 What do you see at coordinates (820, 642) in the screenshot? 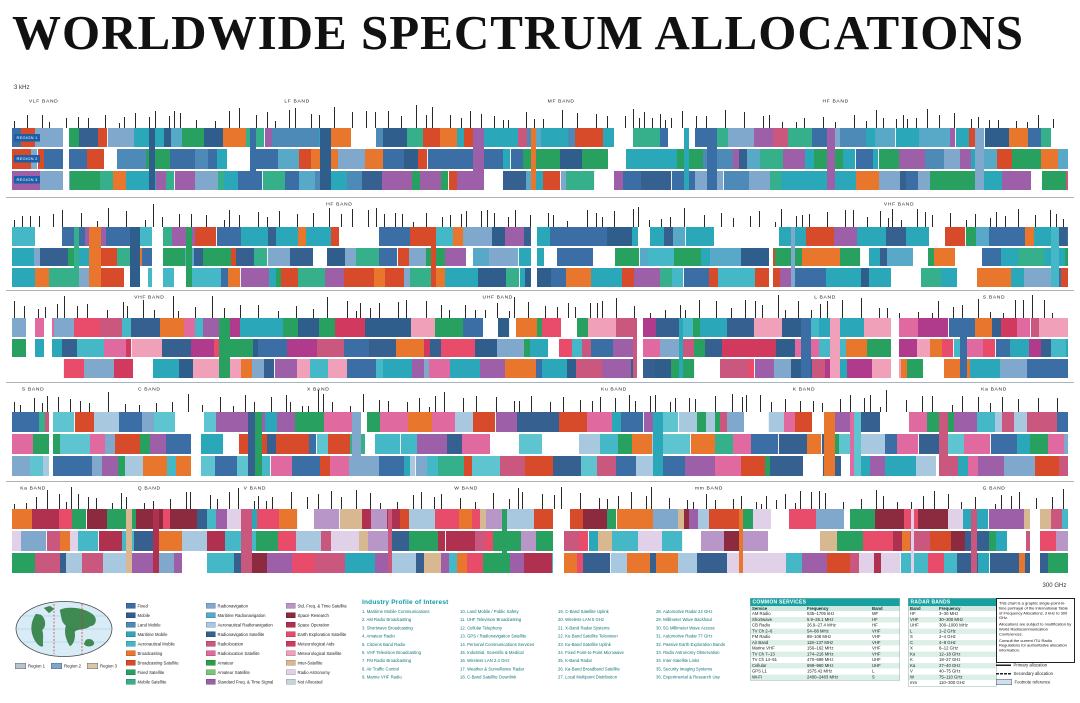
I see `table-cell: 118–137 MHz` at bounding box center [820, 642].